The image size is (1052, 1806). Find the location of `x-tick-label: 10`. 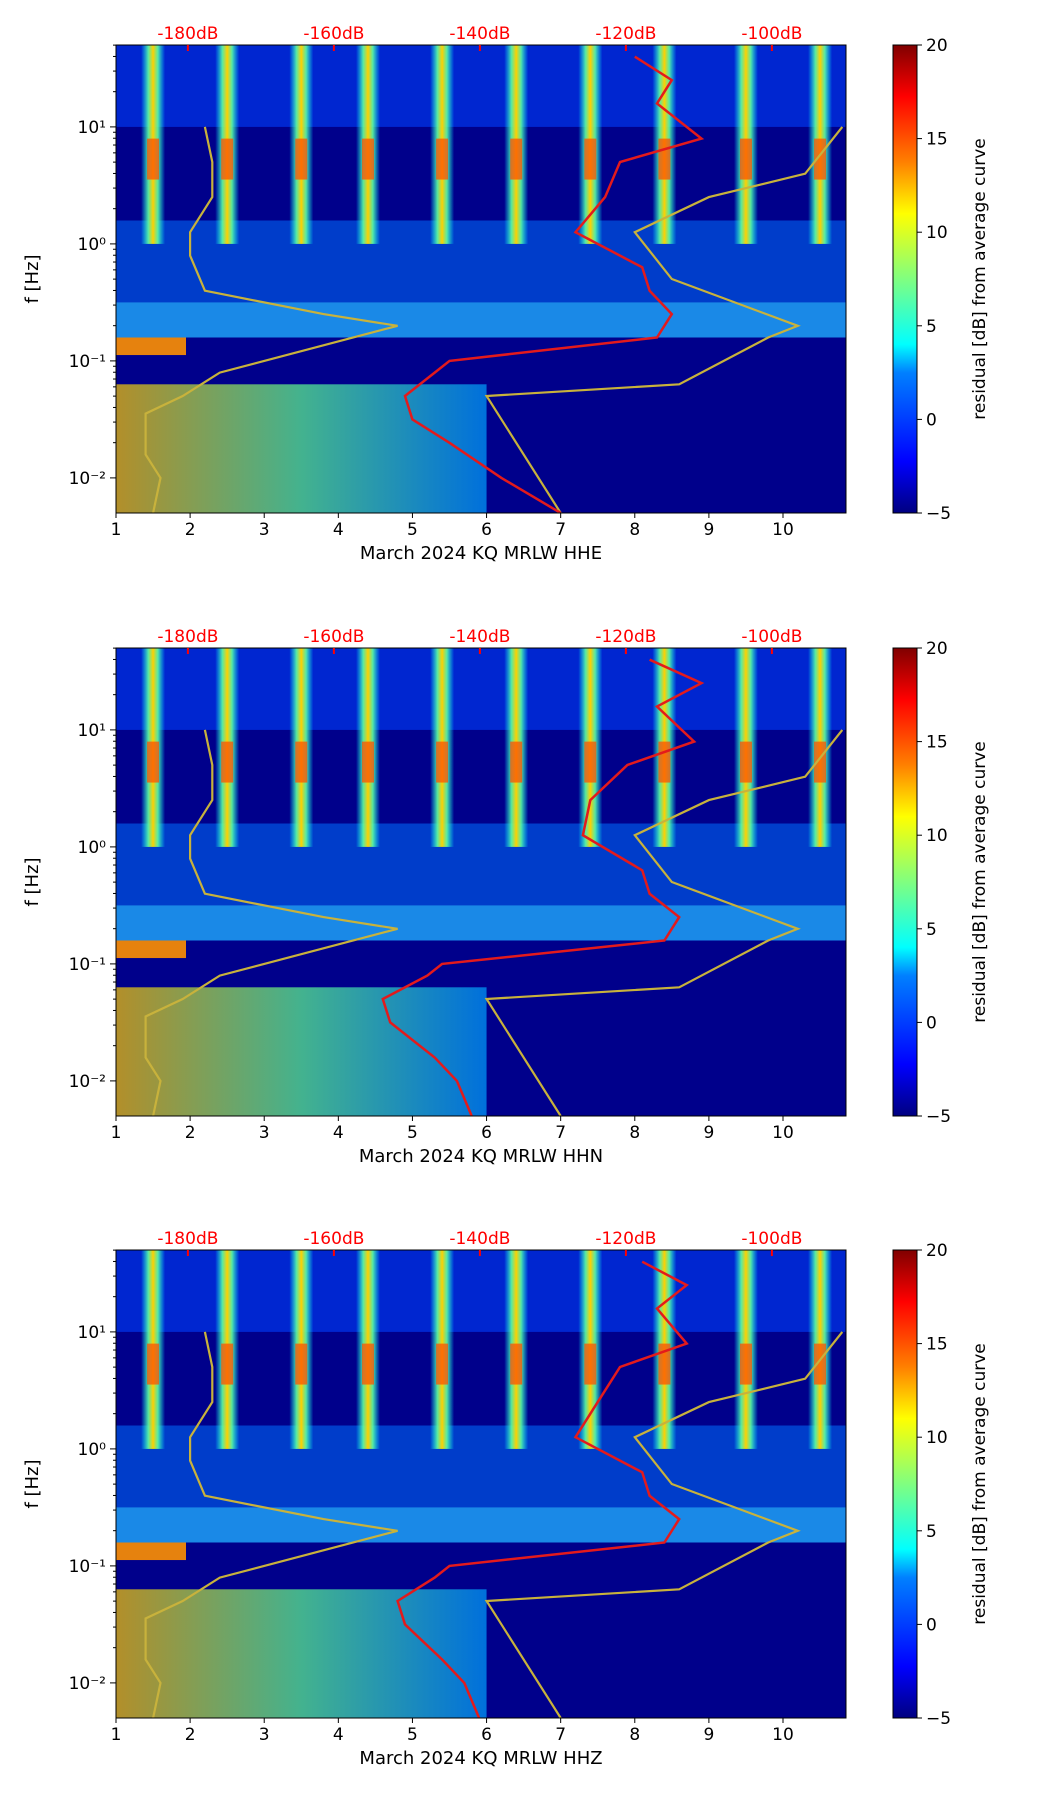

x-tick-label: 10 is located at coordinates (783, 1735).